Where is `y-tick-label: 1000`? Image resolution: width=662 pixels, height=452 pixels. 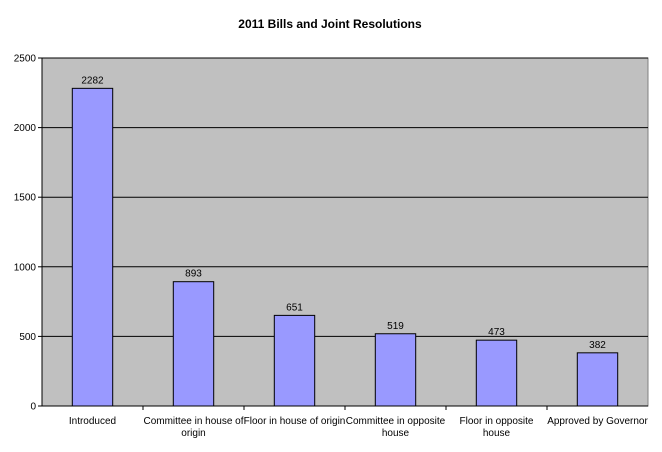
y-tick-label: 1000 is located at coordinates (25, 267).